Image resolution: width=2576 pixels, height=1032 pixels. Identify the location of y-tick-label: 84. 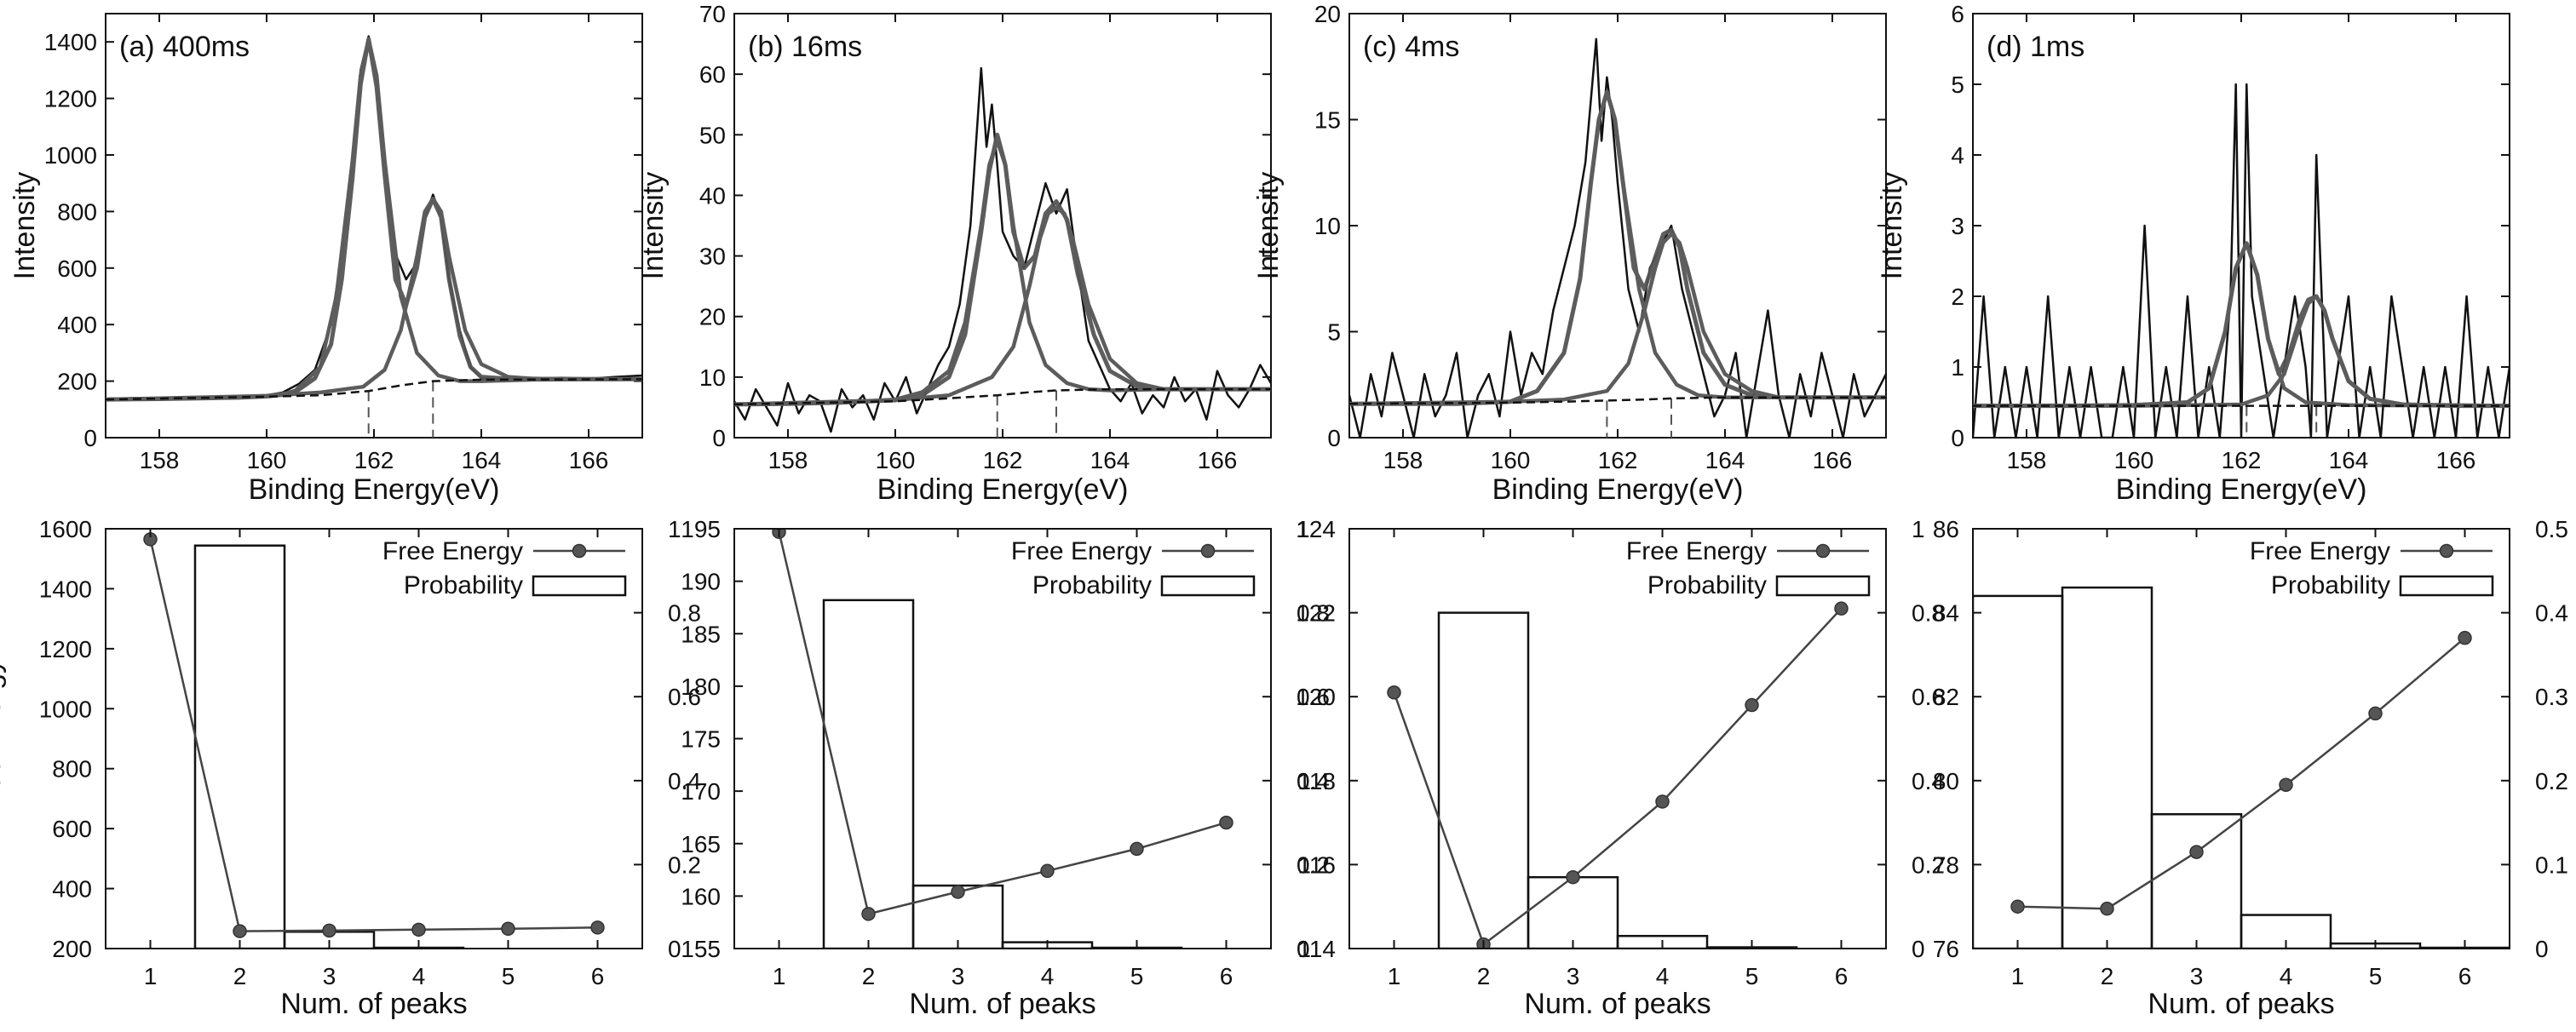
(1946, 613).